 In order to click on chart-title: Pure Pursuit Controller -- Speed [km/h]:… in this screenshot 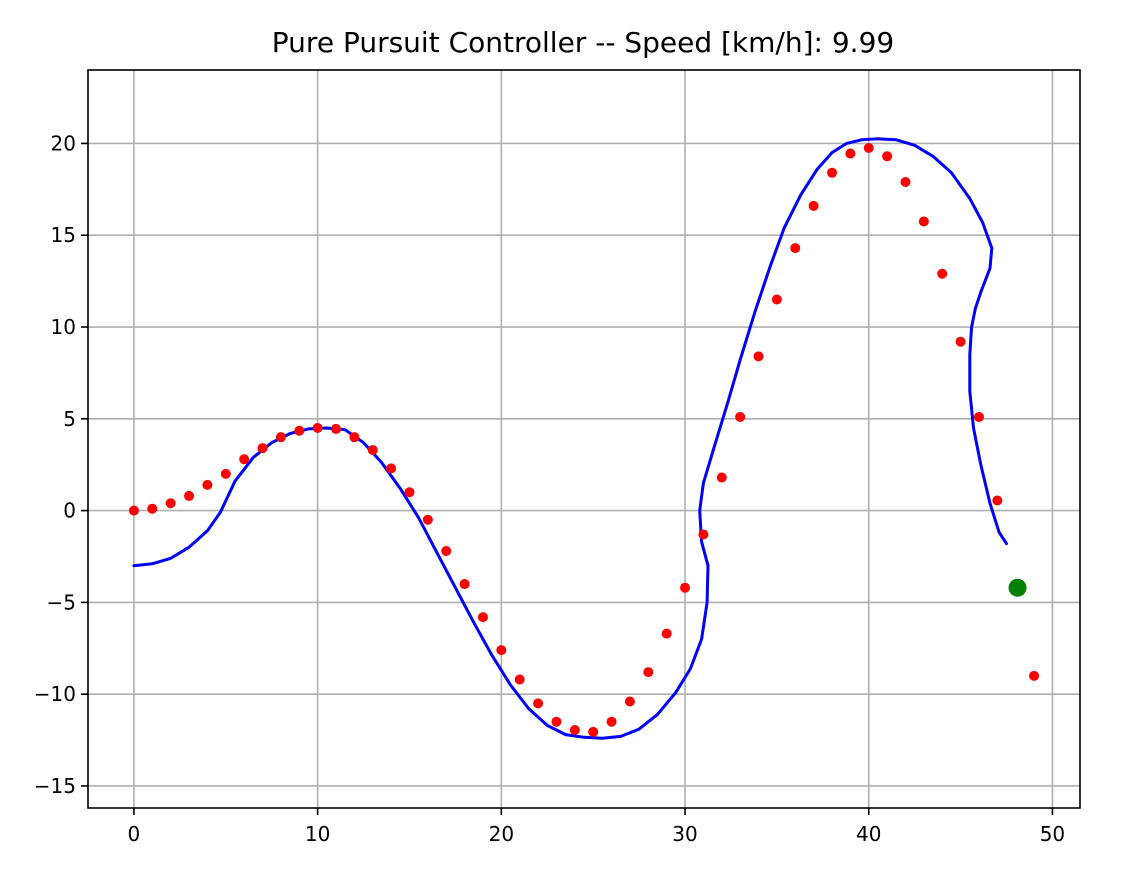, I will do `click(583, 42)`.